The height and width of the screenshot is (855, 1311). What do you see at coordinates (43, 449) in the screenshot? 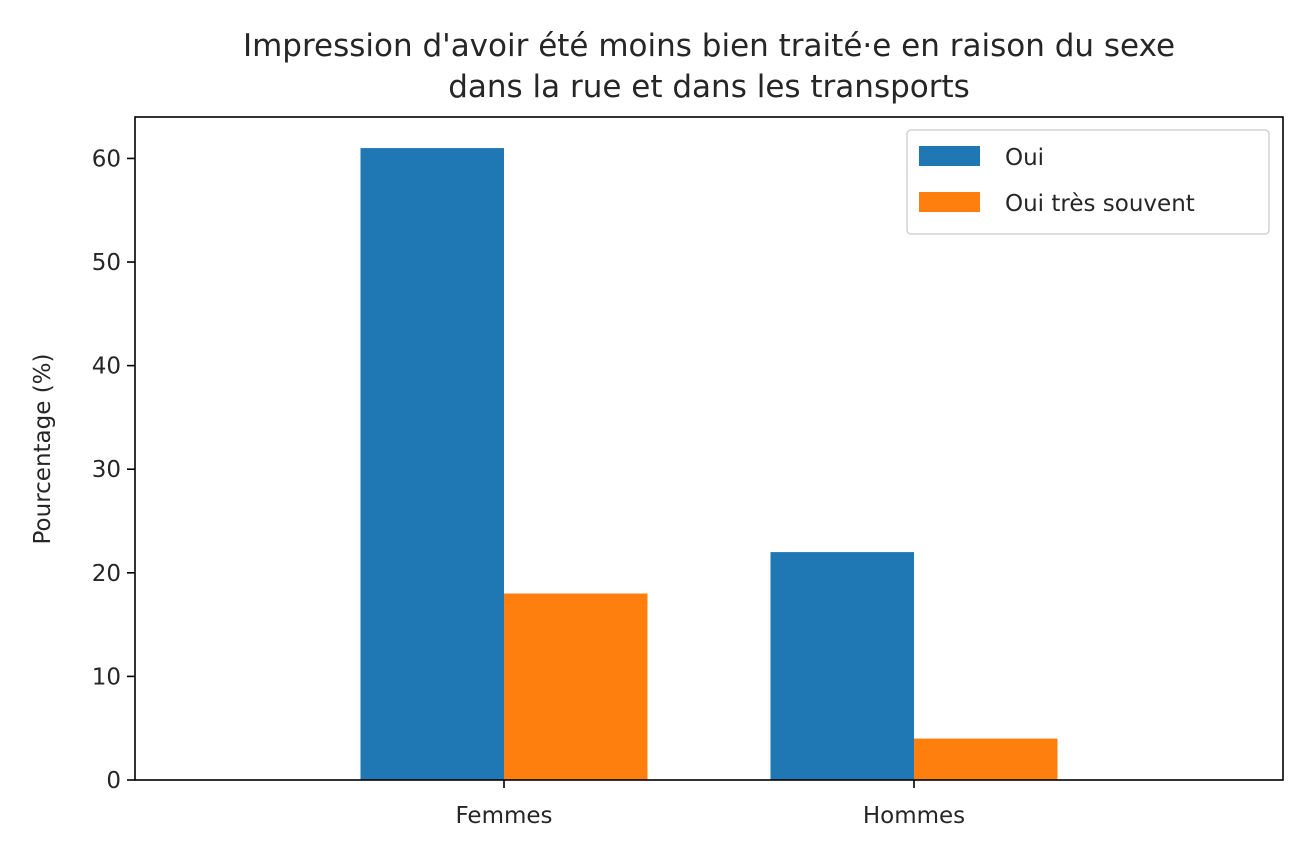
I see `y-axis-label: Pourcentage (%)` at bounding box center [43, 449].